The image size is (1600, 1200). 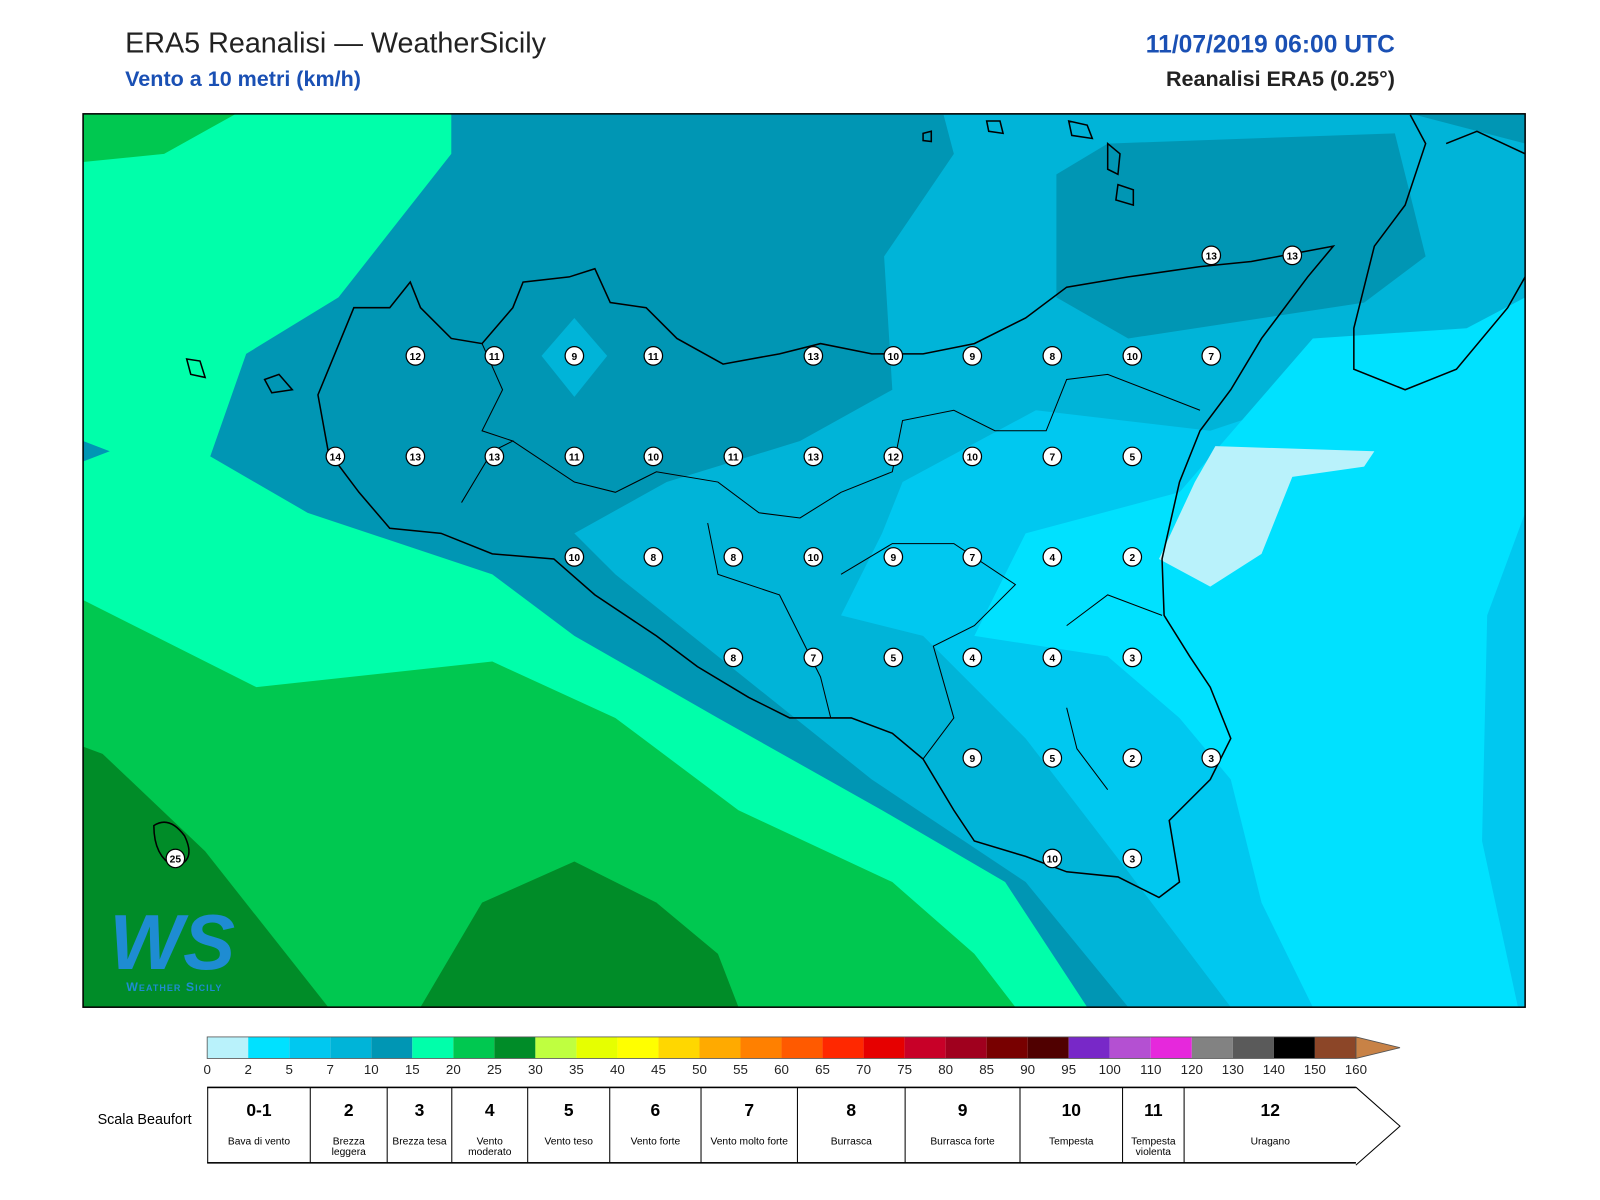 What do you see at coordinates (568, 1142) in the screenshot?
I see `beaufort-name: Vento teso` at bounding box center [568, 1142].